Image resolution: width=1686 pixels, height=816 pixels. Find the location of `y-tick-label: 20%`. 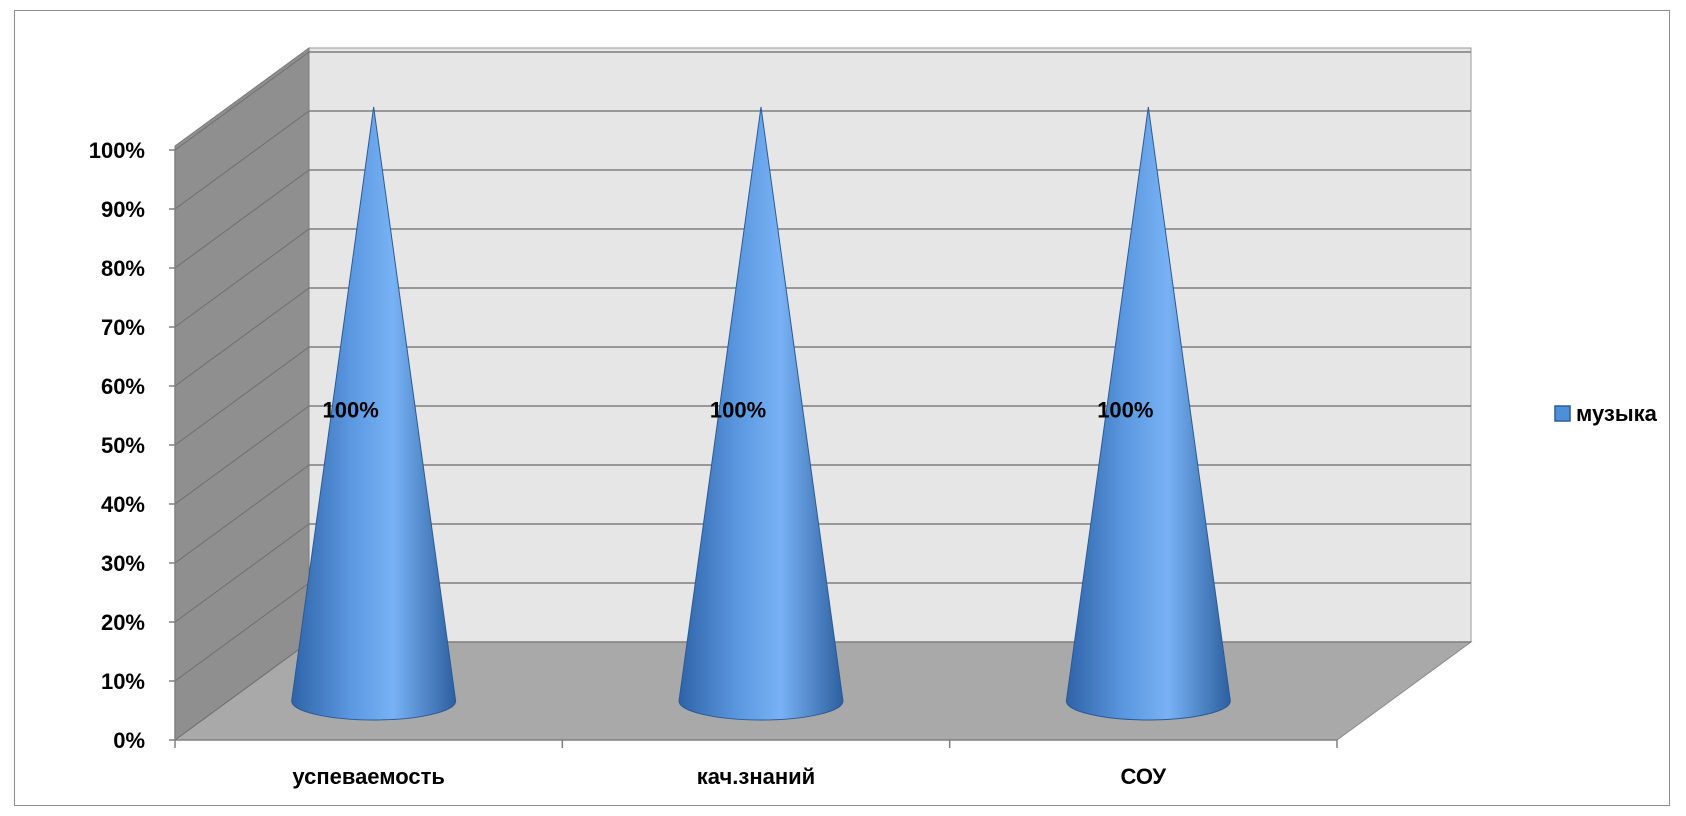

y-tick-label: 20% is located at coordinates (123, 622).